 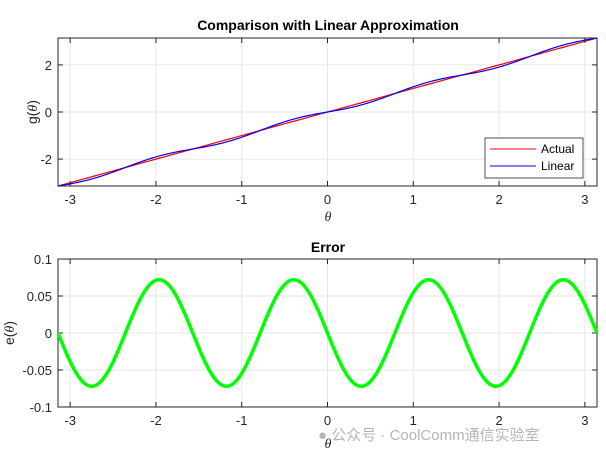 What do you see at coordinates (557, 166) in the screenshot?
I see `legend-linear-label: Linear` at bounding box center [557, 166].